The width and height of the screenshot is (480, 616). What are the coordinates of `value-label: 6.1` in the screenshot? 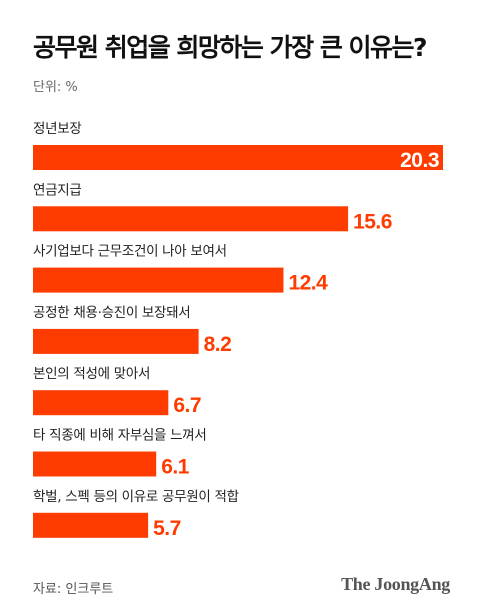 It's located at (175, 467).